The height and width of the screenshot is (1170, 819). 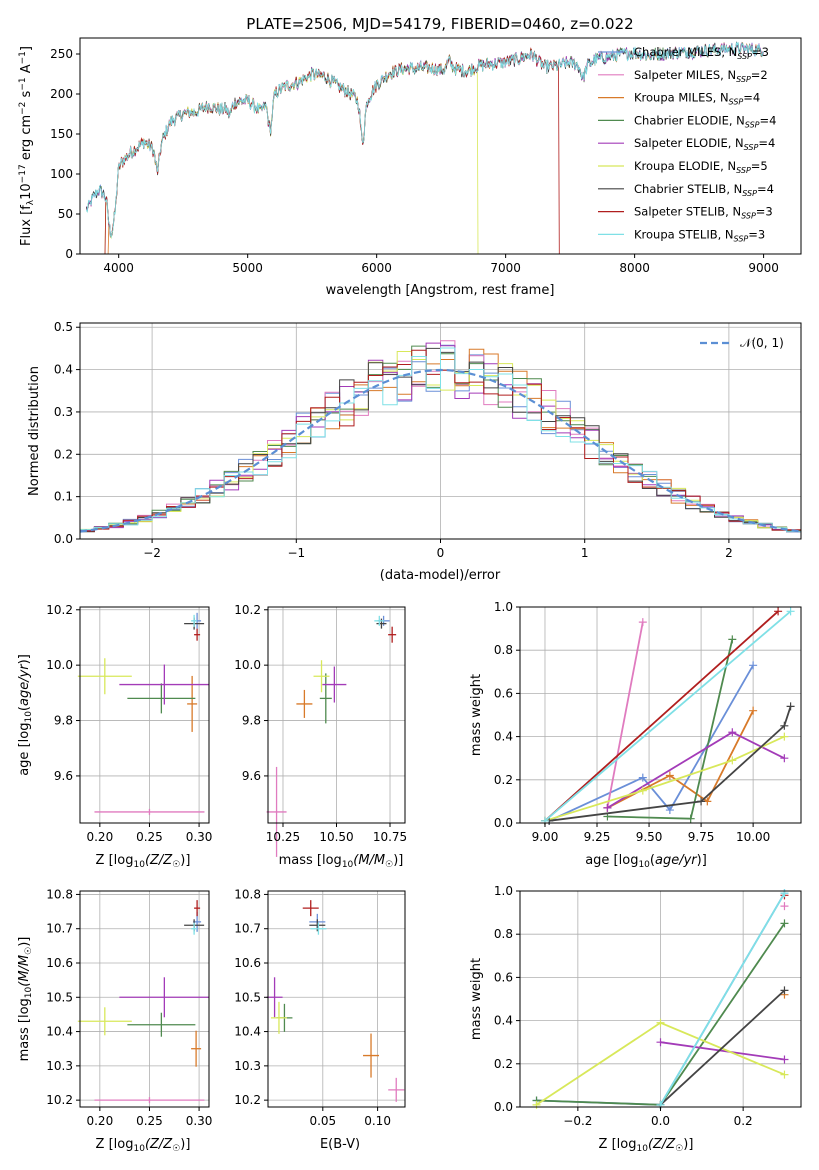 What do you see at coordinates (144, 715) in the screenshot?
I see `p3-frame` at bounding box center [144, 715].